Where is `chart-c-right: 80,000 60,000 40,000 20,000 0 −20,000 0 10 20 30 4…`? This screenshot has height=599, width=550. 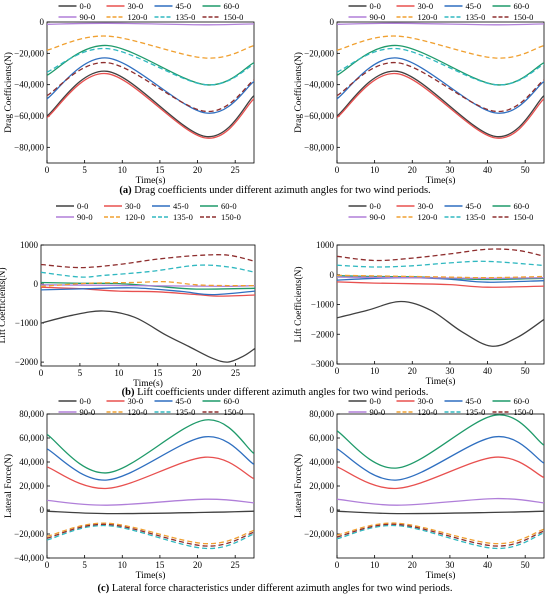
chart-c-right: 80,000 60,000 40,000 20,000 0 −20,000 0 10 20 30 4… is located at coordinates (419, 488).